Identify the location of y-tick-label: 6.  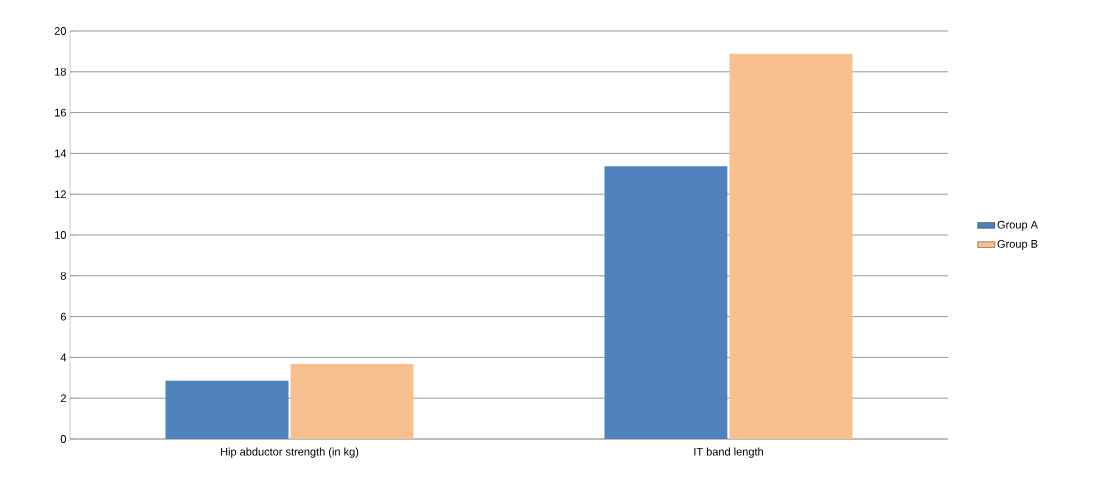
(63, 316).